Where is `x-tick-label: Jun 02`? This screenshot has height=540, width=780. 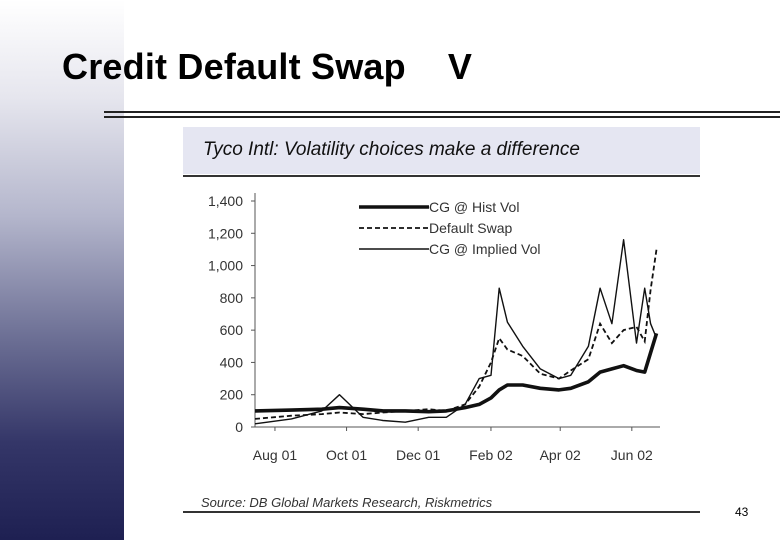
x-tick-label: Jun 02 is located at coordinates (632, 455).